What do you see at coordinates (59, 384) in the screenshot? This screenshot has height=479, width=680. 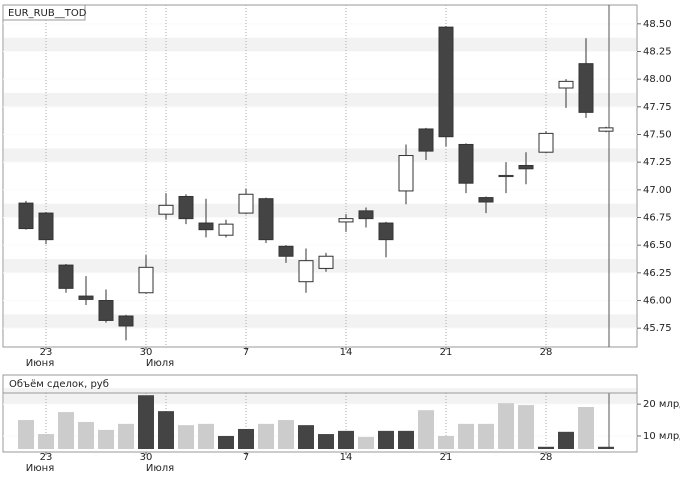 I see `panel-title: Объём сделок, руб` at bounding box center [59, 384].